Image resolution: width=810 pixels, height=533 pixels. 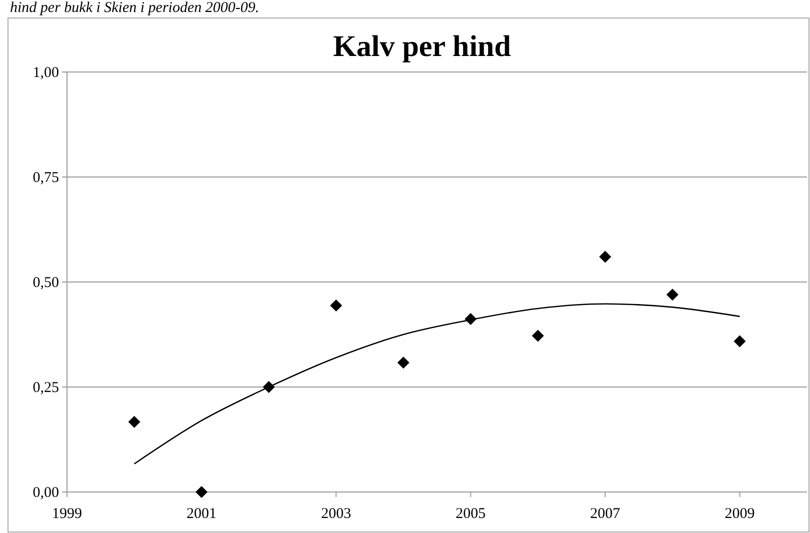 I want to click on x-tick-label: 2005, so click(x=471, y=514).